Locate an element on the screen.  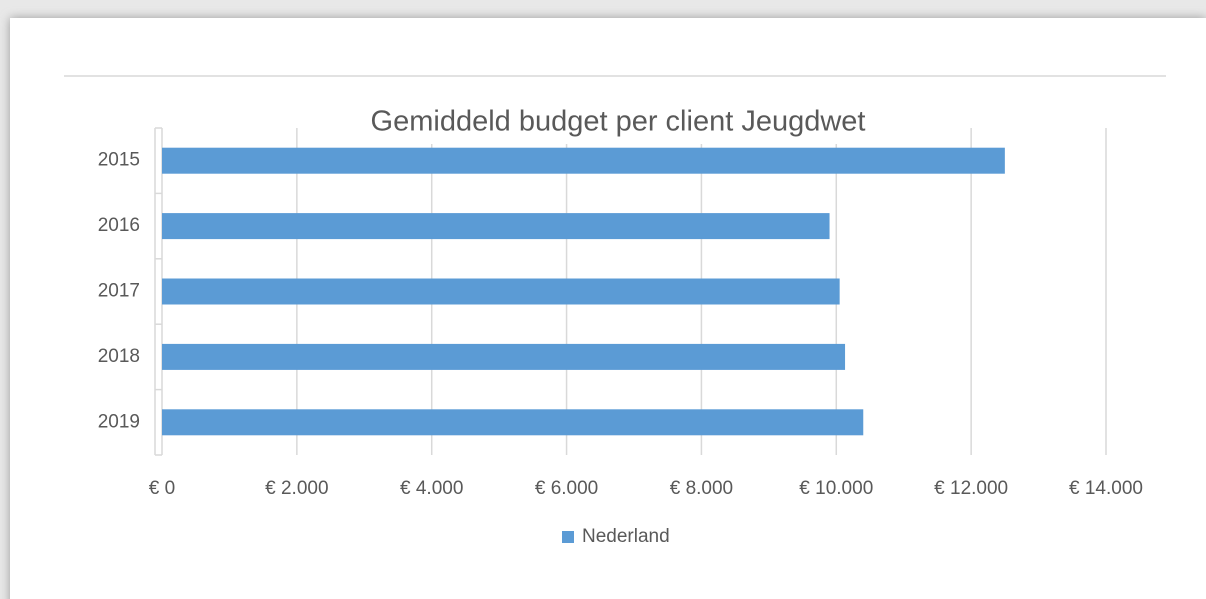
x-tick-label: € 8.000 is located at coordinates (701, 488).